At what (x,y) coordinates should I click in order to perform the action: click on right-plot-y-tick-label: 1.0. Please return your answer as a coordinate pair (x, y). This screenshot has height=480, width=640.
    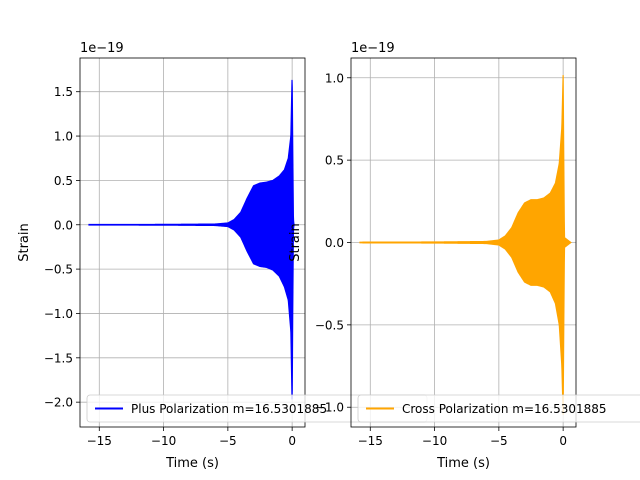
    Looking at the image, I should click on (334, 78).